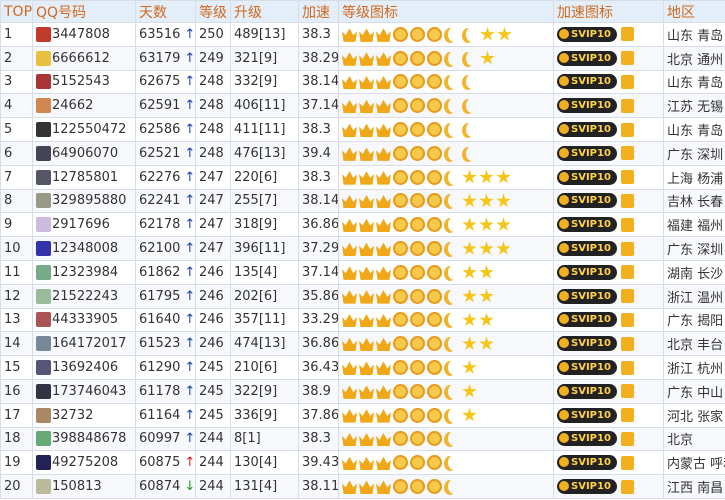 The image size is (725, 500). I want to click on speed-cell: 38.3, so click(318, 439).